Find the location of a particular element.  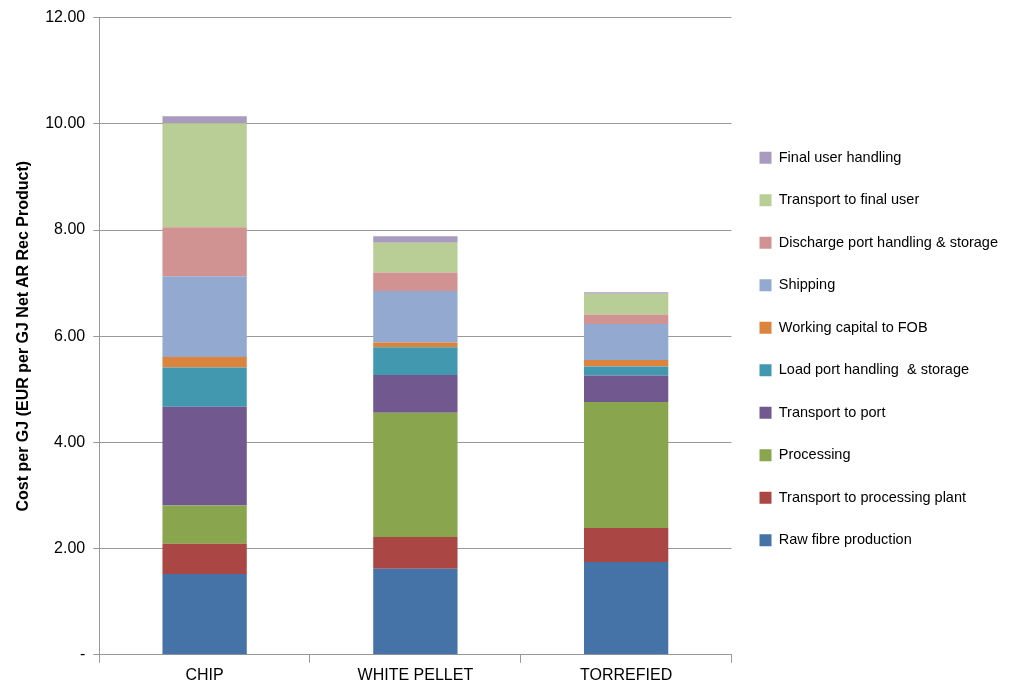

y-axis-title: Cost per GJ (EUR per GJ Net AR Rec Product) is located at coordinates (23, 336).